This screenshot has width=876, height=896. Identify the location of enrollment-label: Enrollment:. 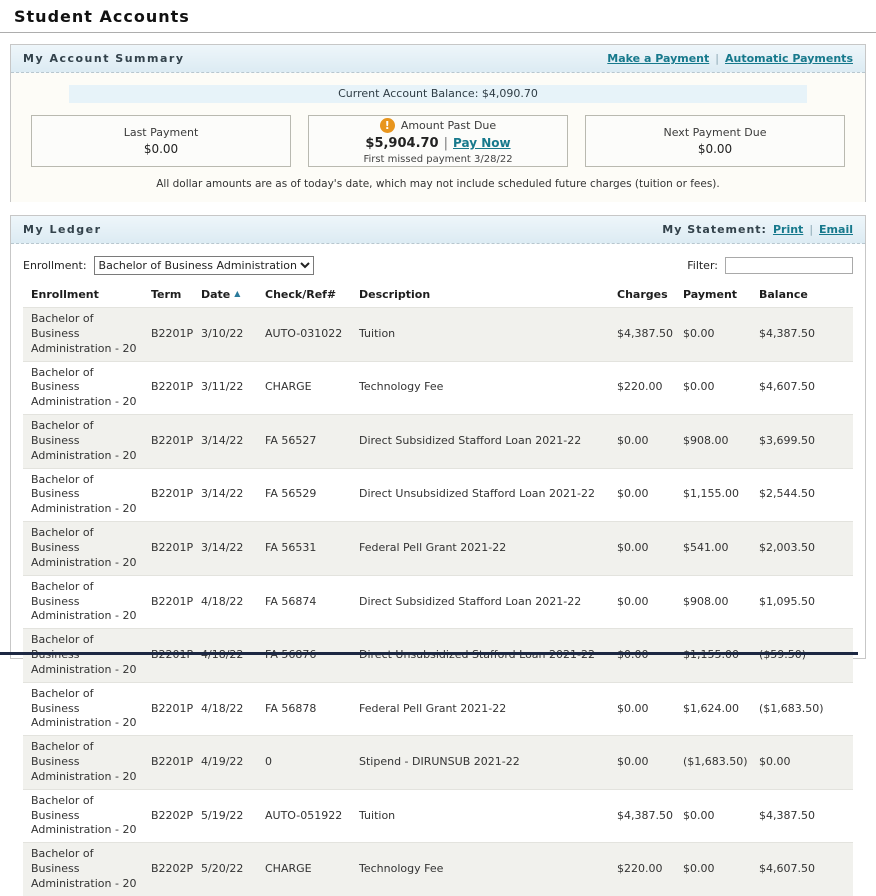
(55, 265).